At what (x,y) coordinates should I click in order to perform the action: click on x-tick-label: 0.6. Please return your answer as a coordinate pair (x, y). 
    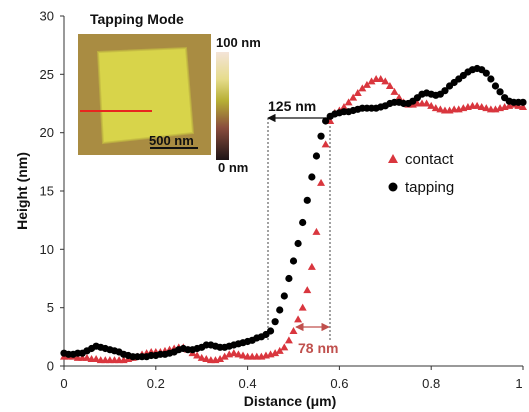
    Looking at the image, I should click on (339, 383).